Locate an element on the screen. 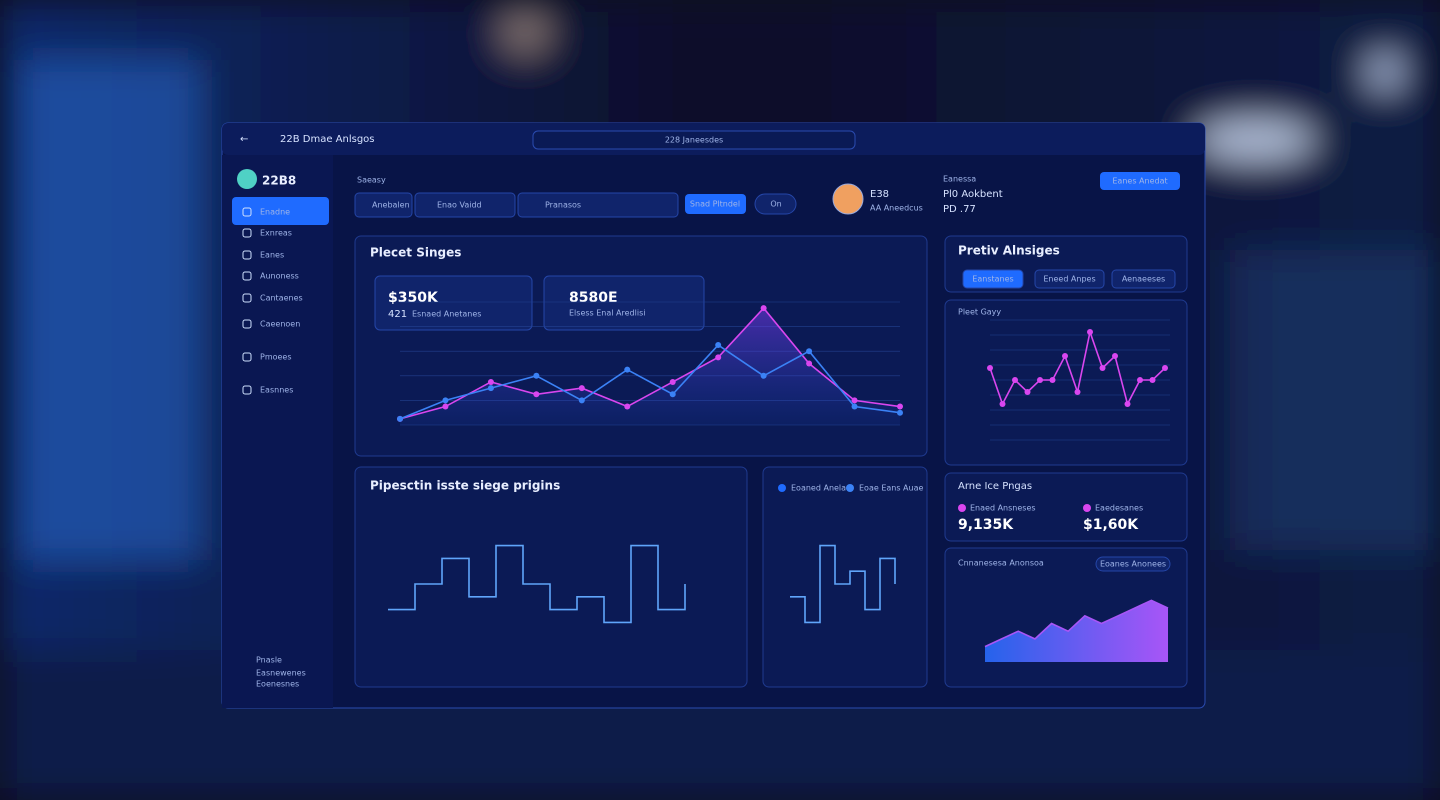  nav-item: Cantaenes is located at coordinates (281, 298).